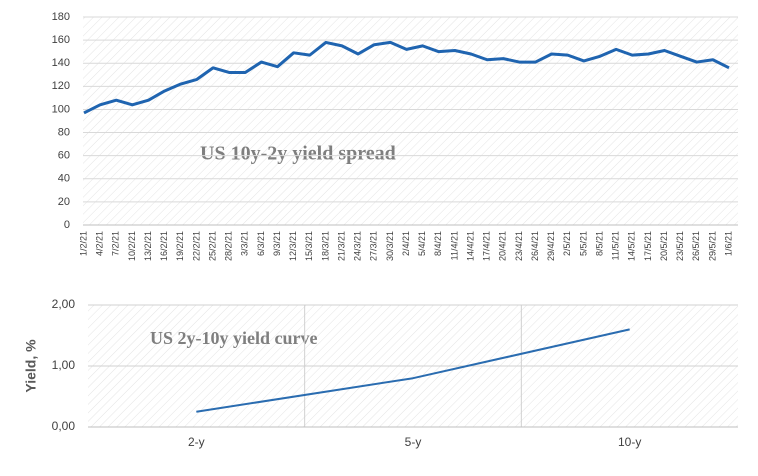  Describe the element at coordinates (728, 243) in the screenshot. I see `x-tick-label: 1/6/21` at that location.